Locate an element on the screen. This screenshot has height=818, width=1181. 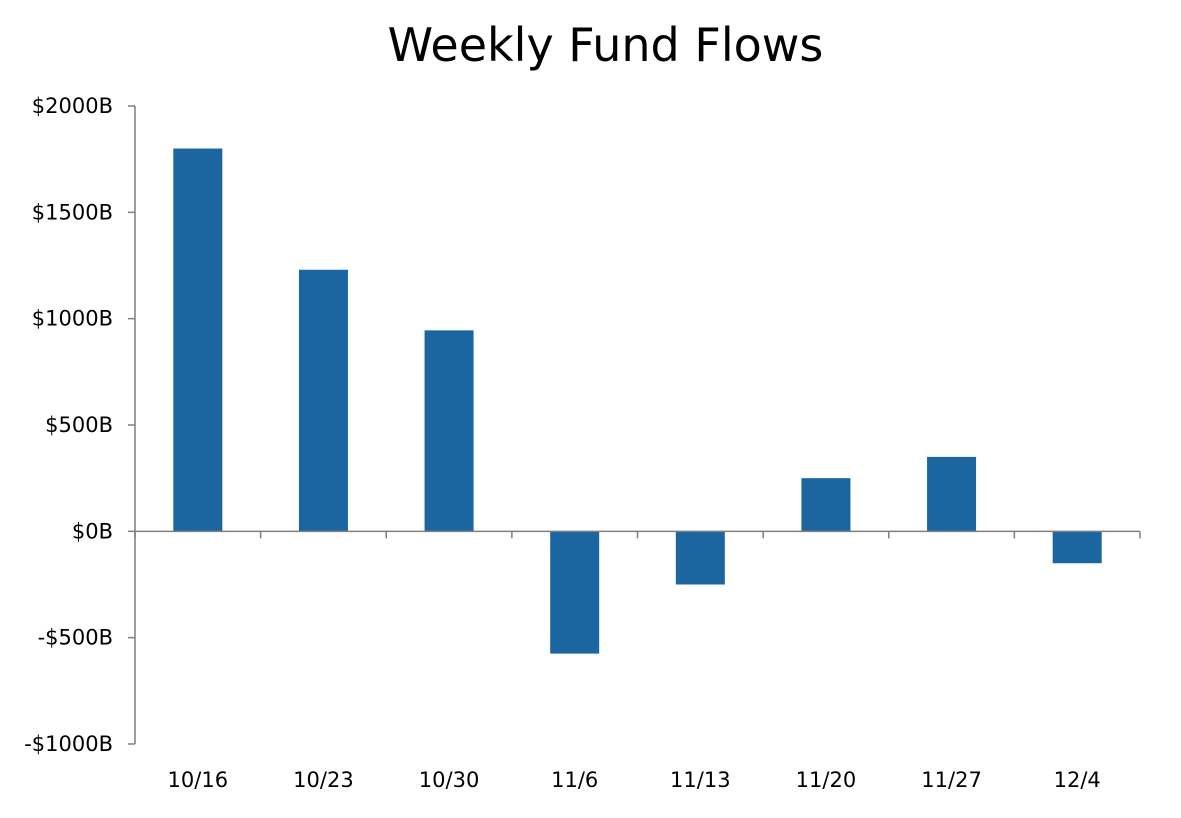
y-tick-label: $0B is located at coordinates (92, 531).